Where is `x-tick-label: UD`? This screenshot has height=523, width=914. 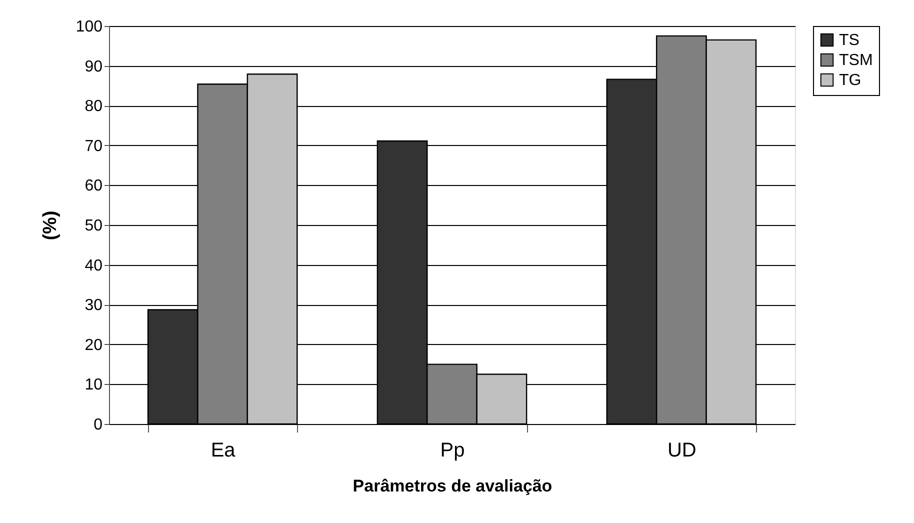 x-tick-label: UD is located at coordinates (681, 451).